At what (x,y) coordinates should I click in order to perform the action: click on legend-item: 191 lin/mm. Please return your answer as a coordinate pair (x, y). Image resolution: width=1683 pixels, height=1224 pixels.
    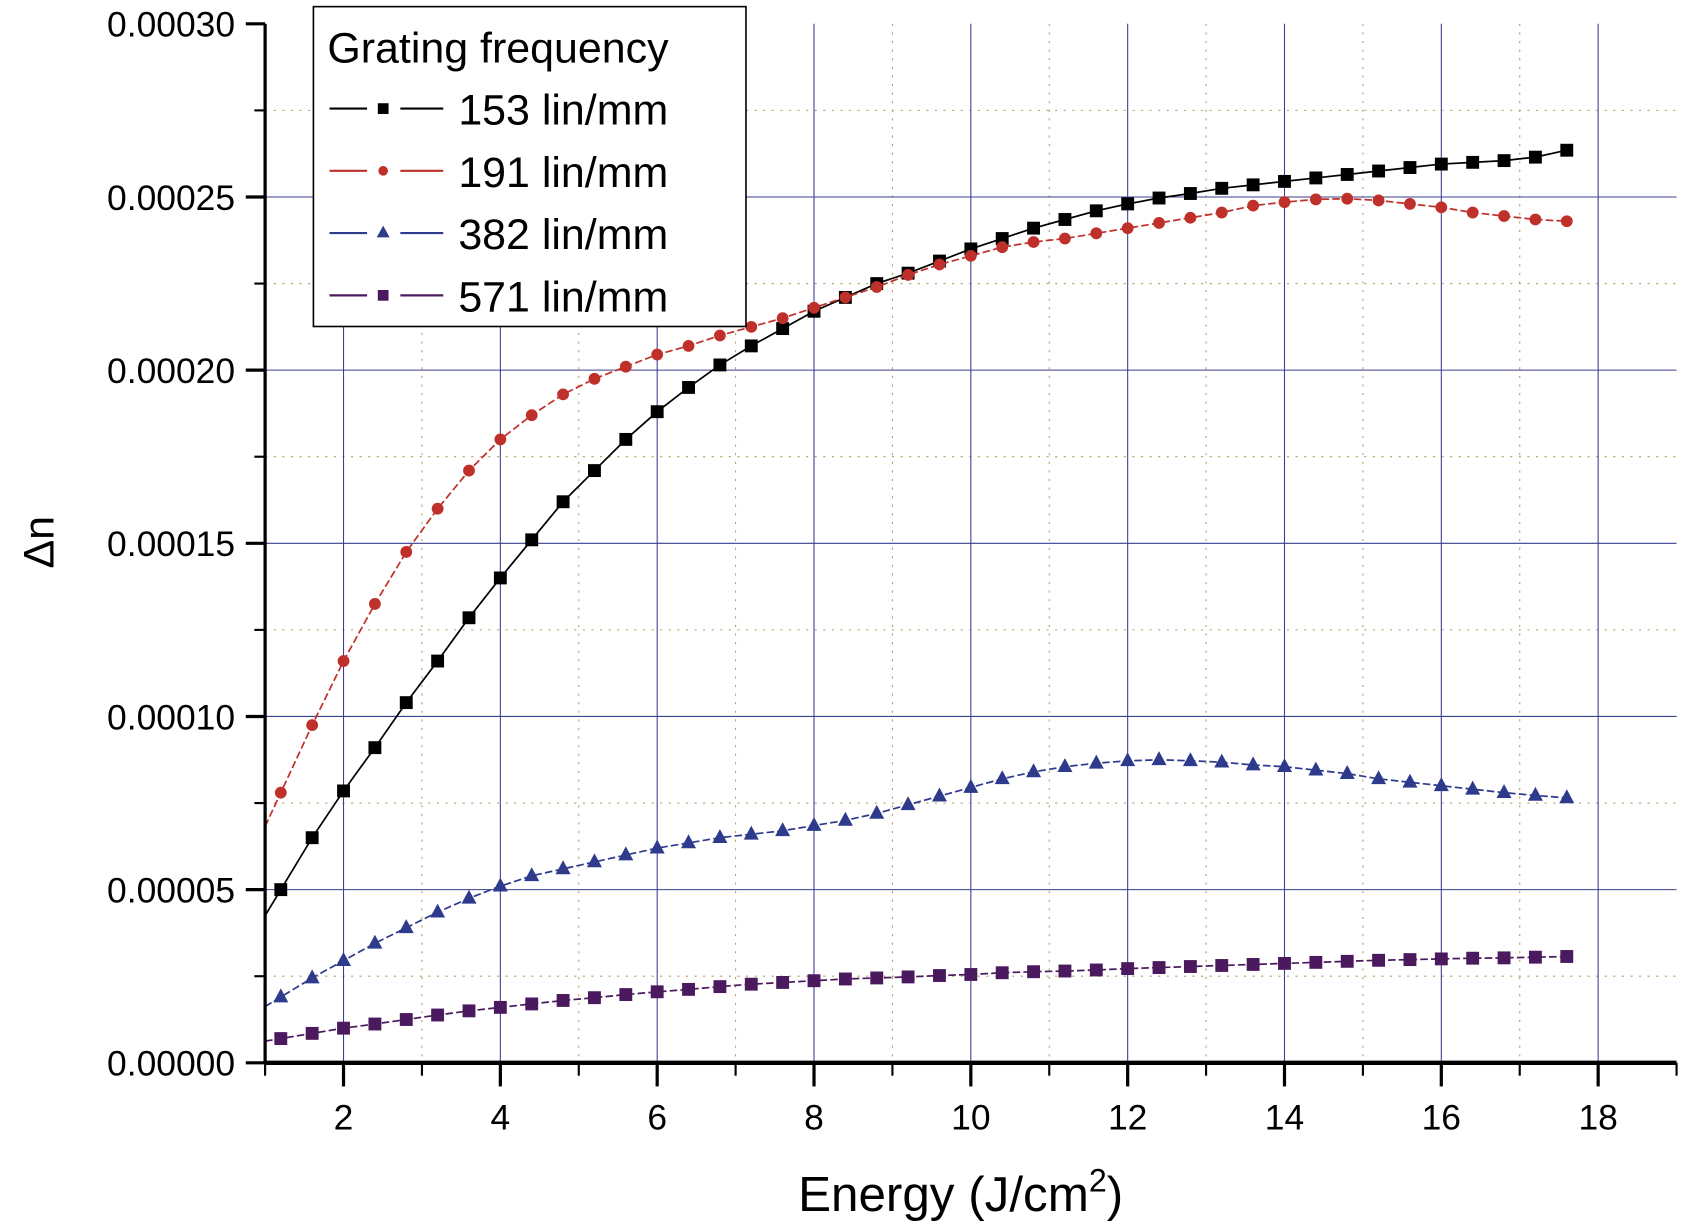
    Looking at the image, I should click on (498, 173).